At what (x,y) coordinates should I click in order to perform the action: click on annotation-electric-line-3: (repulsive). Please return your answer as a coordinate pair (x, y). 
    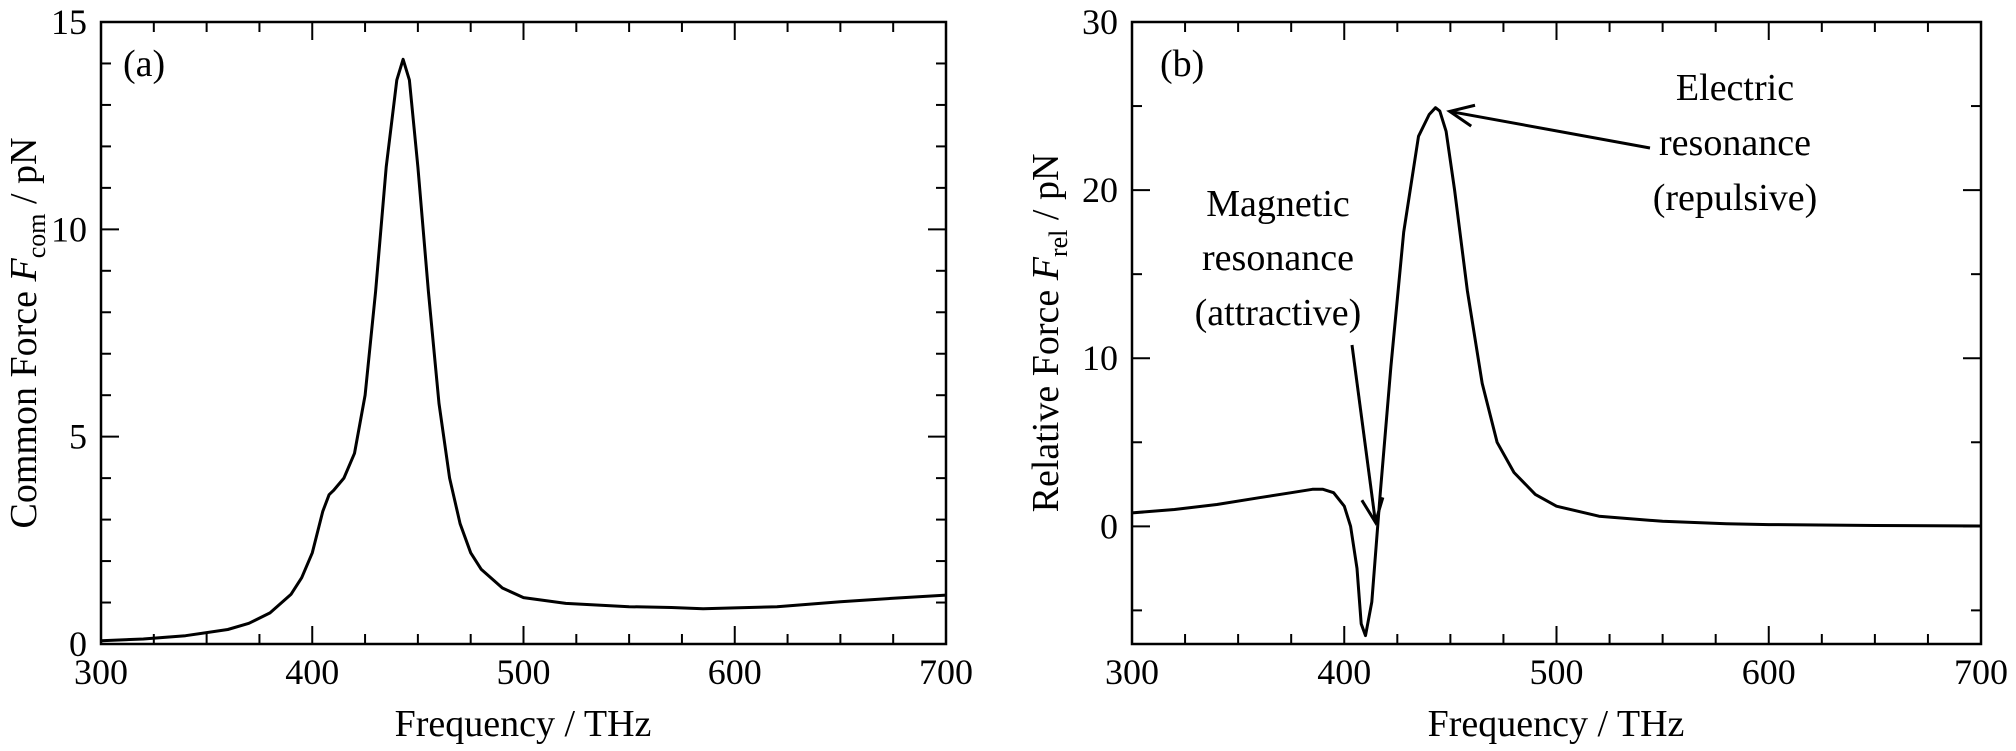
    Looking at the image, I should click on (1735, 198).